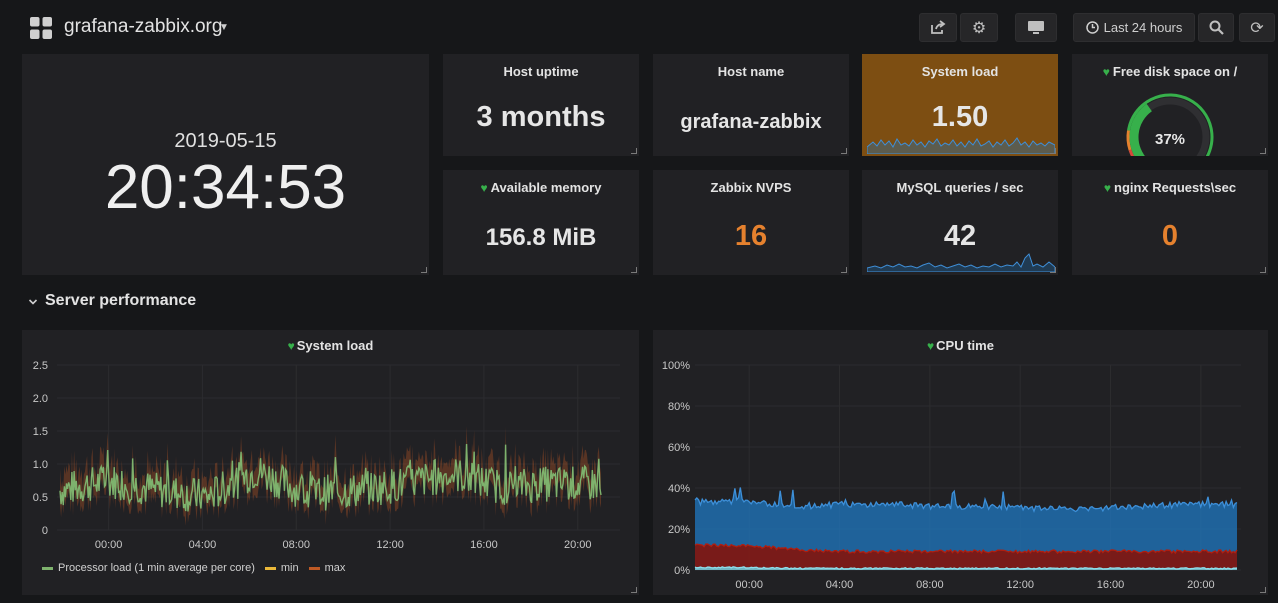  What do you see at coordinates (121, 300) in the screenshot?
I see `row-title: Server performance` at bounding box center [121, 300].